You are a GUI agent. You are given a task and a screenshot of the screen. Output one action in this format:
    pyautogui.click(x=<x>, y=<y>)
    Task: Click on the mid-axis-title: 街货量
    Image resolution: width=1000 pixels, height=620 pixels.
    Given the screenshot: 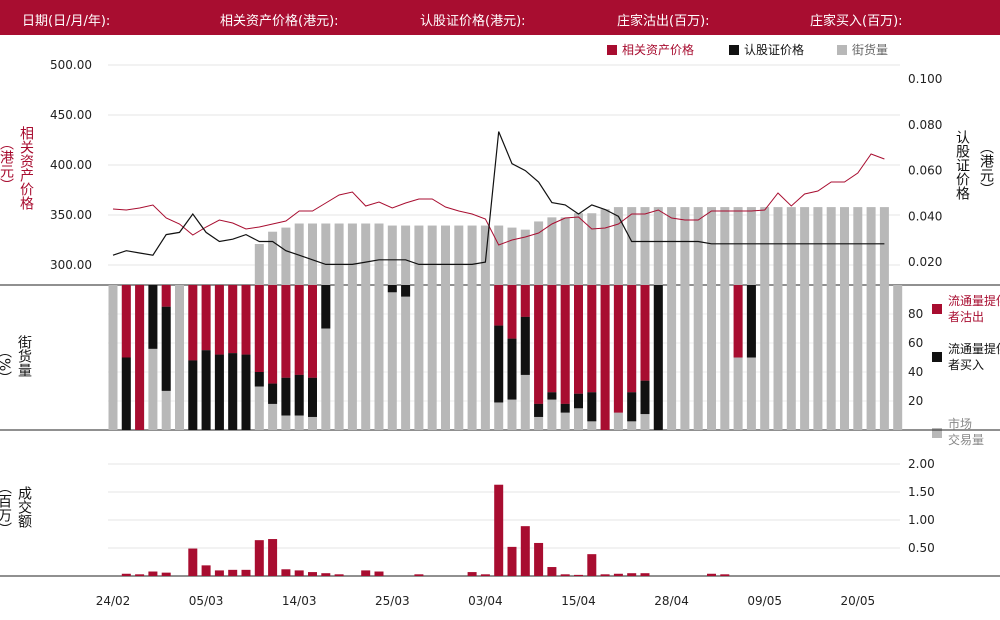 What is the action you would take?
    pyautogui.click(x=24, y=356)
    